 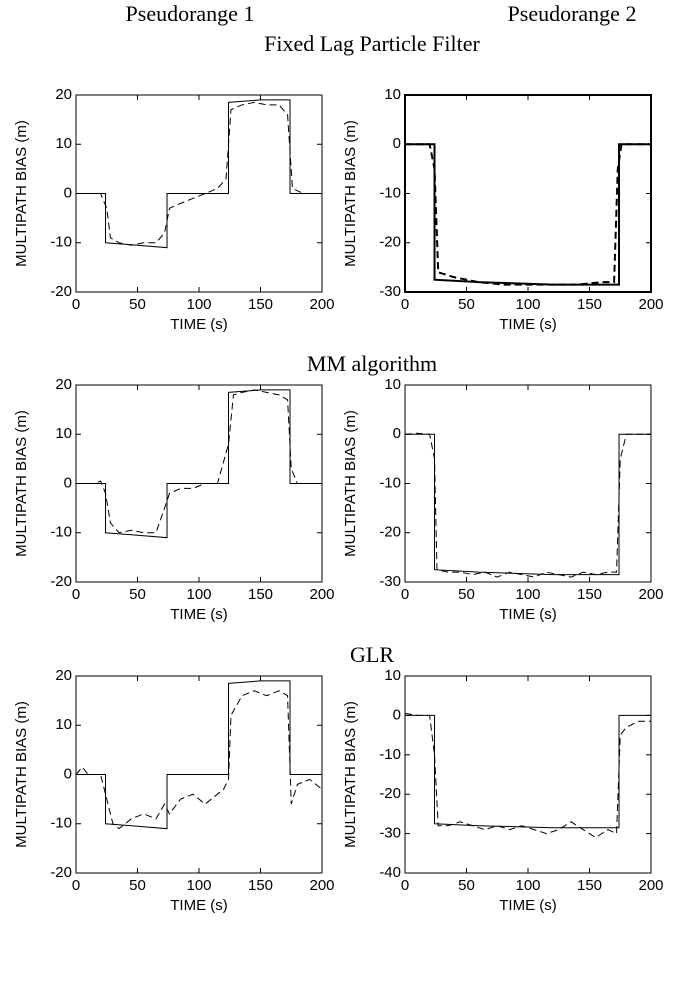 I want to click on column-title: Pseudorange 2, so click(x=572, y=13).